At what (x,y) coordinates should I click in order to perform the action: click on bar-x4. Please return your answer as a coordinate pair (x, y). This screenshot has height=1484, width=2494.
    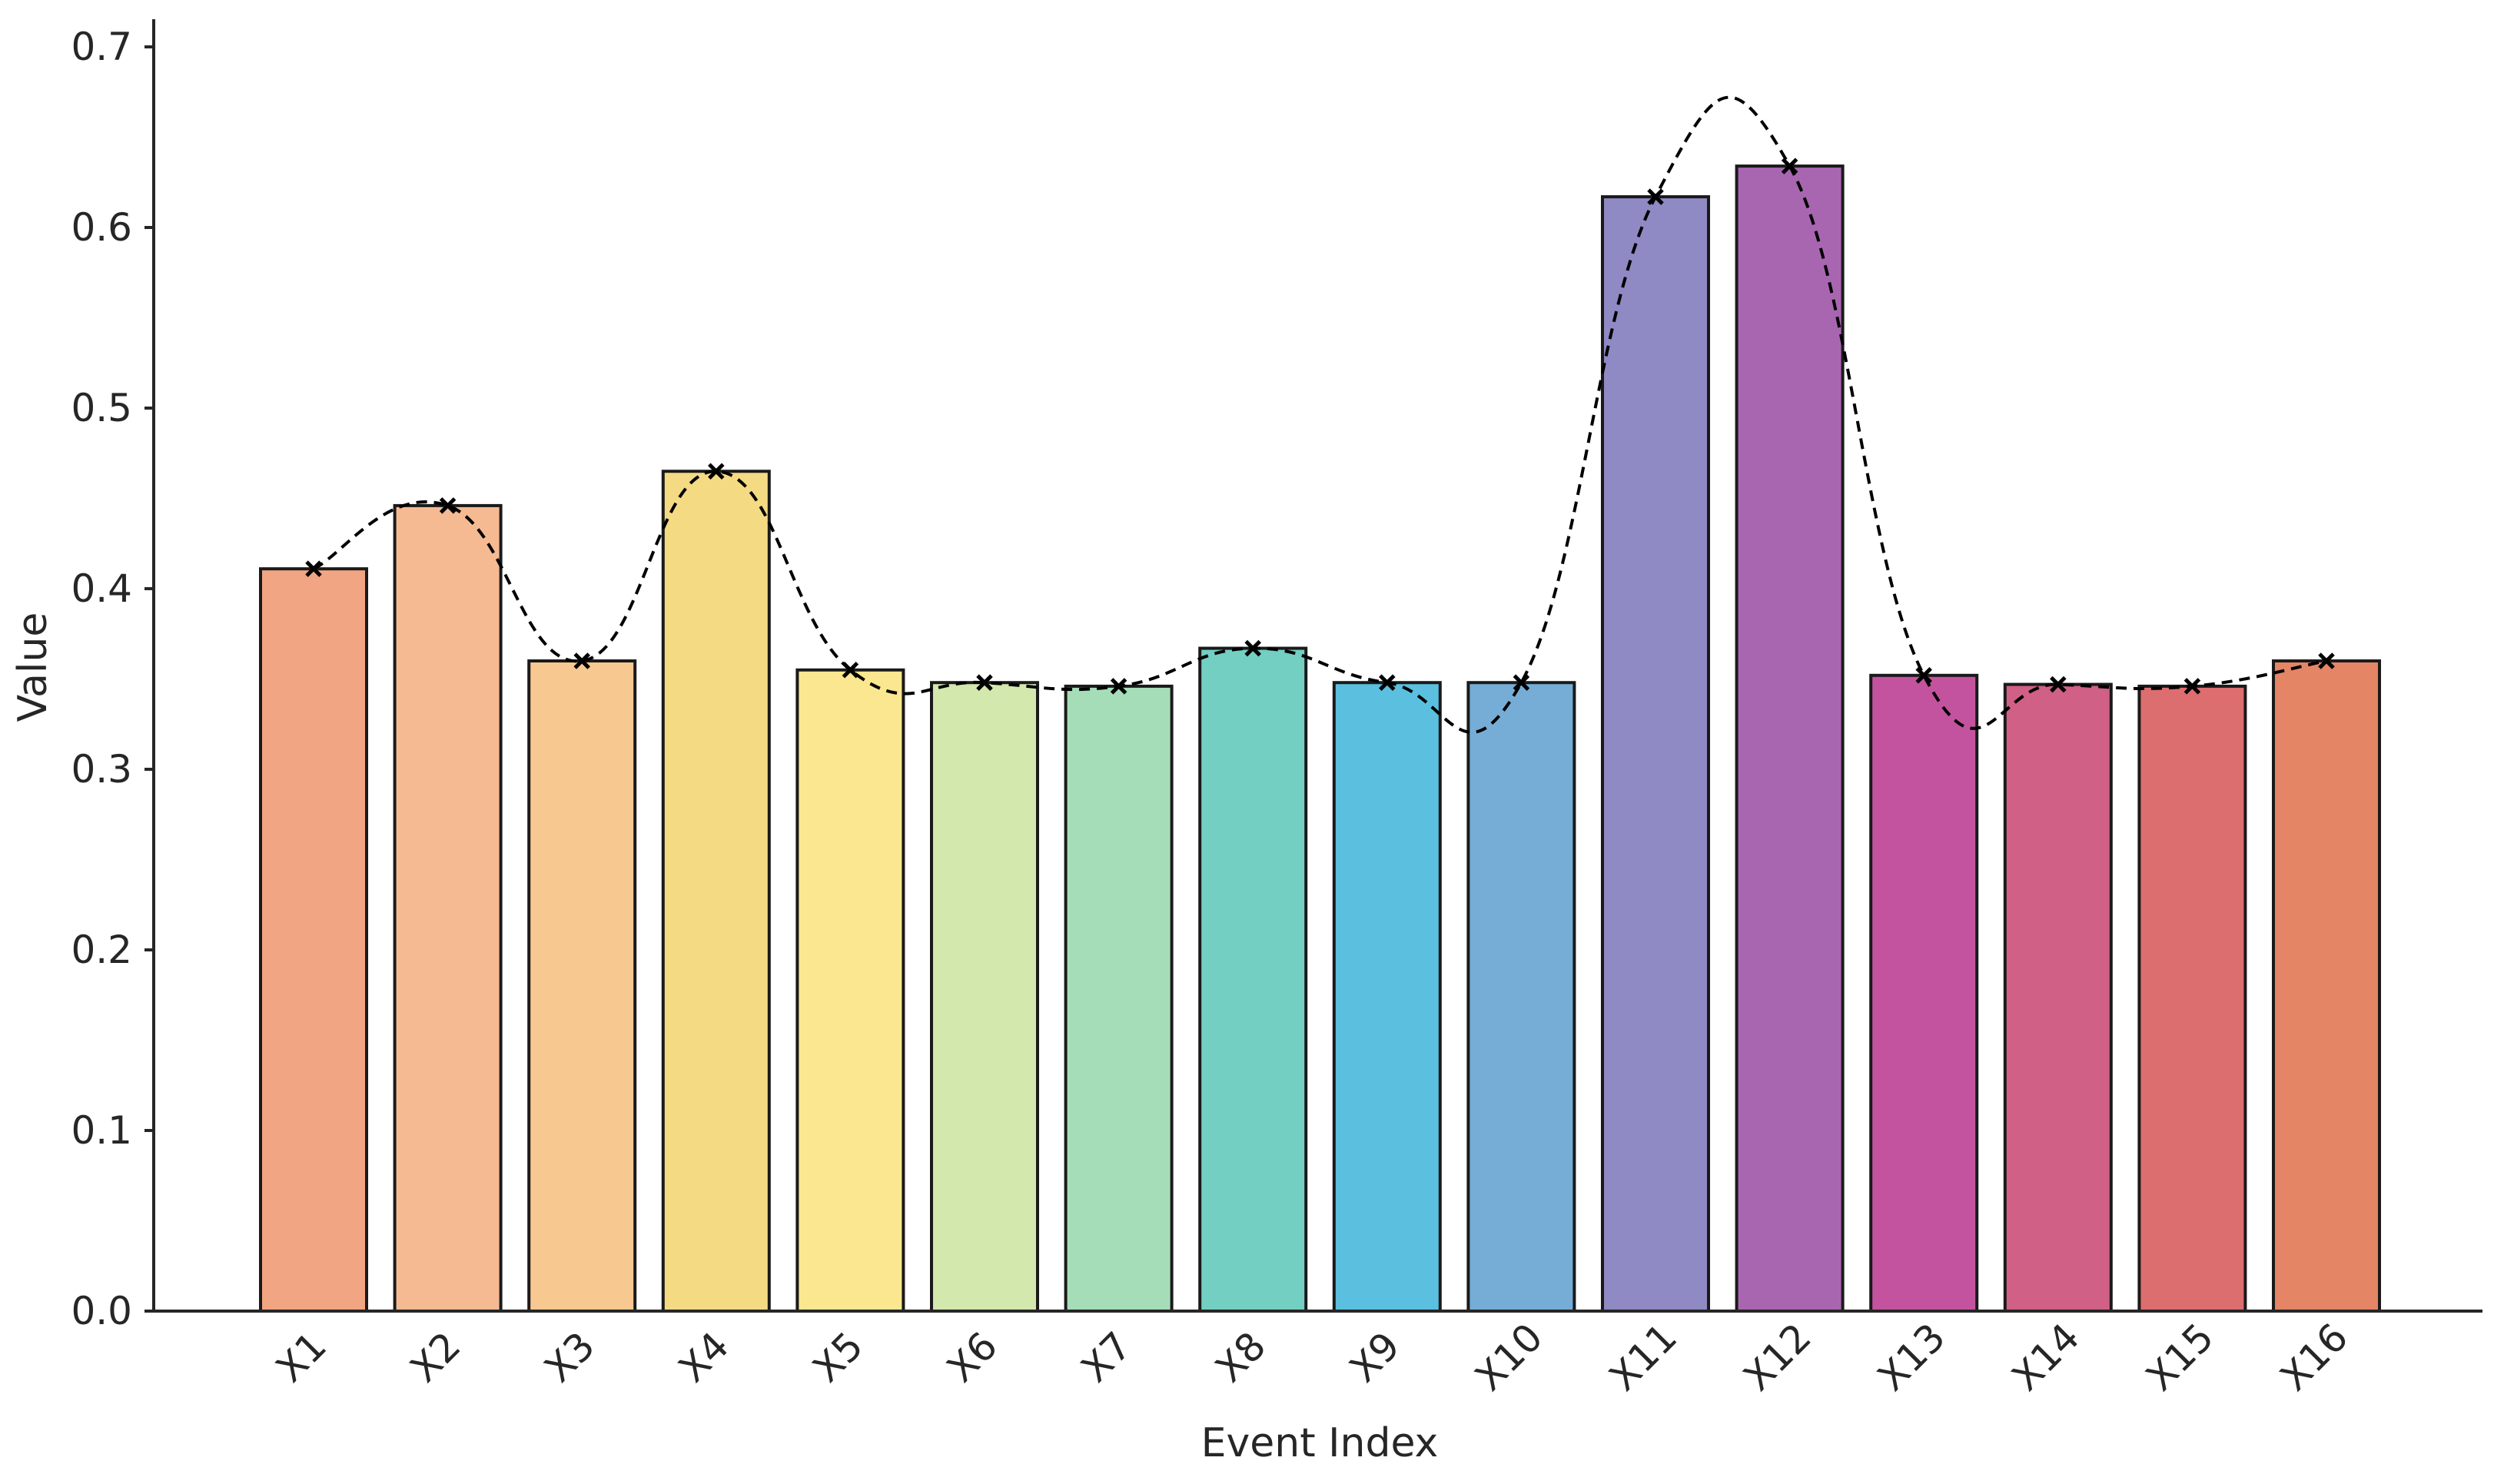
    Looking at the image, I should click on (716, 891).